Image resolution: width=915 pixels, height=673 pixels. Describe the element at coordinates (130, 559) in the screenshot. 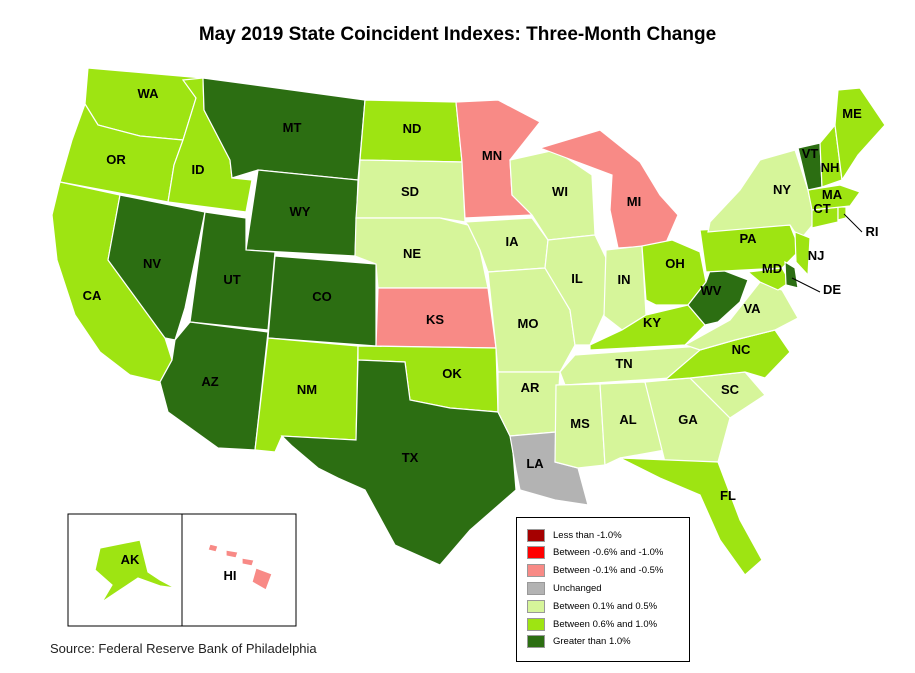

I see `state-label-ak: AK` at that location.